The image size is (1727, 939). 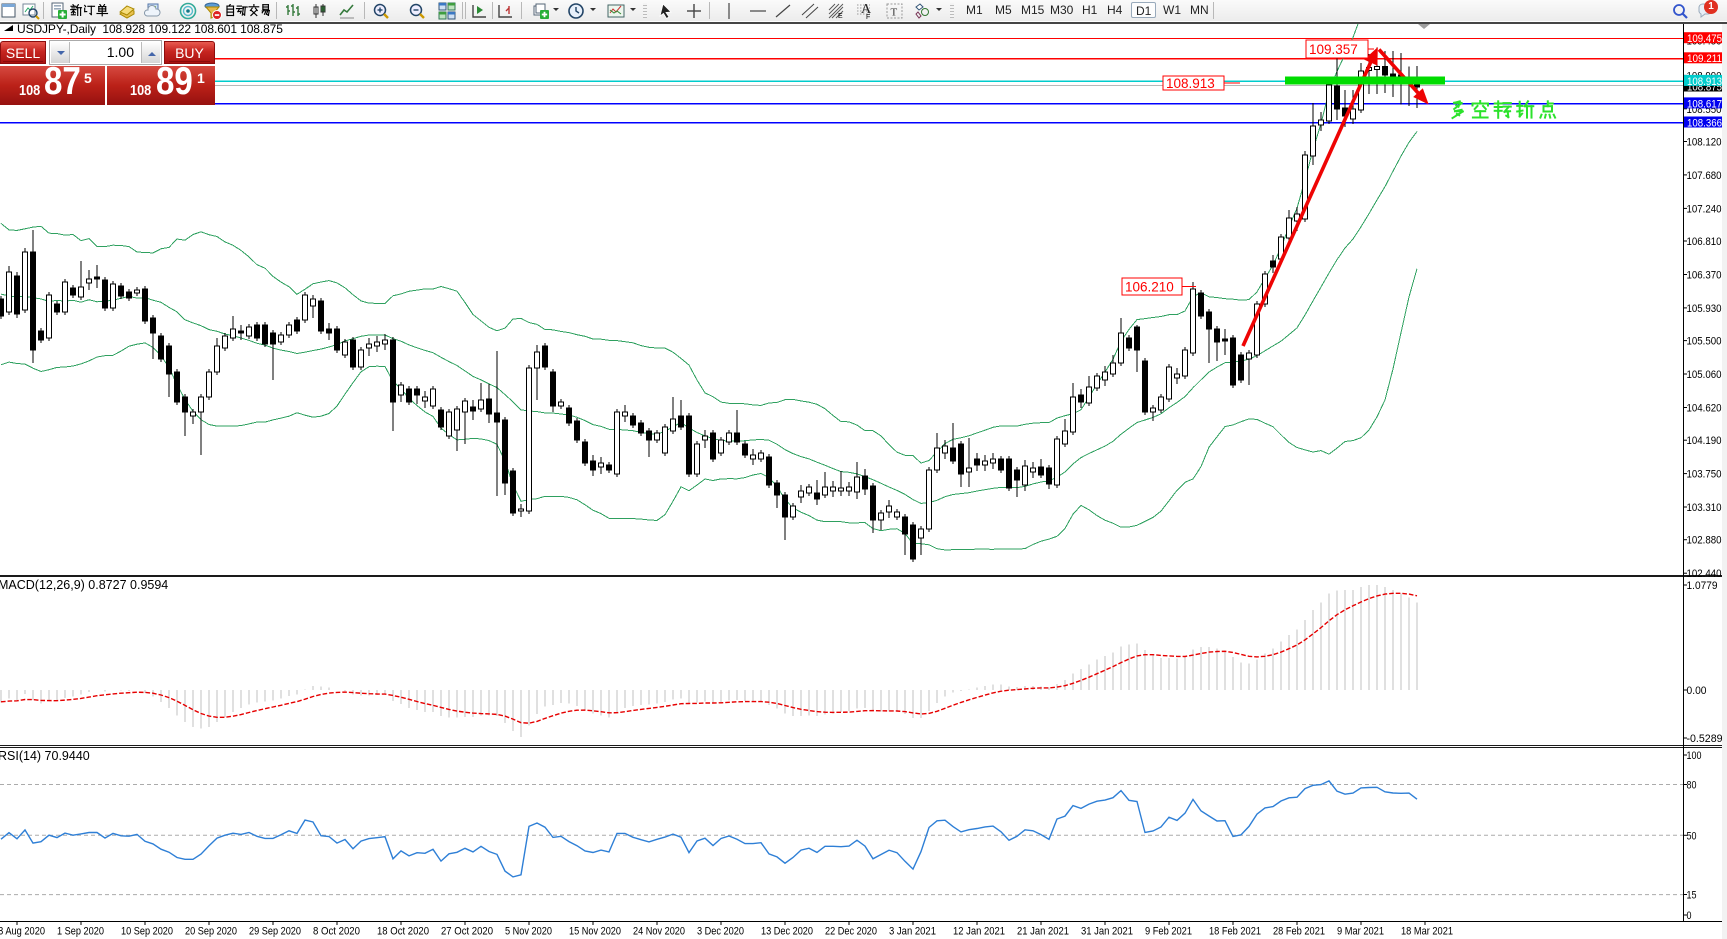 I want to click on svg-text: 102.440, so click(x=1704, y=574).